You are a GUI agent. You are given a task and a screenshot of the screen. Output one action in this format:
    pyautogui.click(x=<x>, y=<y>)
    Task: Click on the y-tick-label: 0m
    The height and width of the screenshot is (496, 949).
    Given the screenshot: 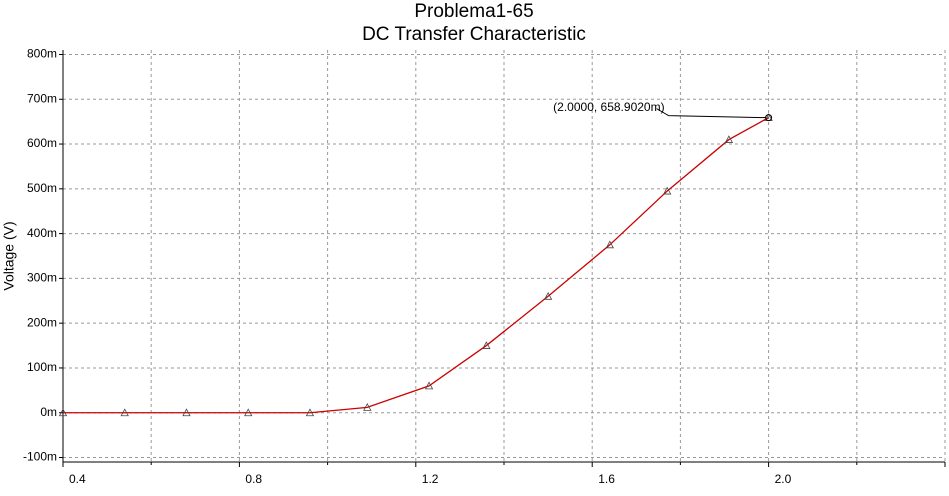 What is the action you would take?
    pyautogui.click(x=48, y=412)
    